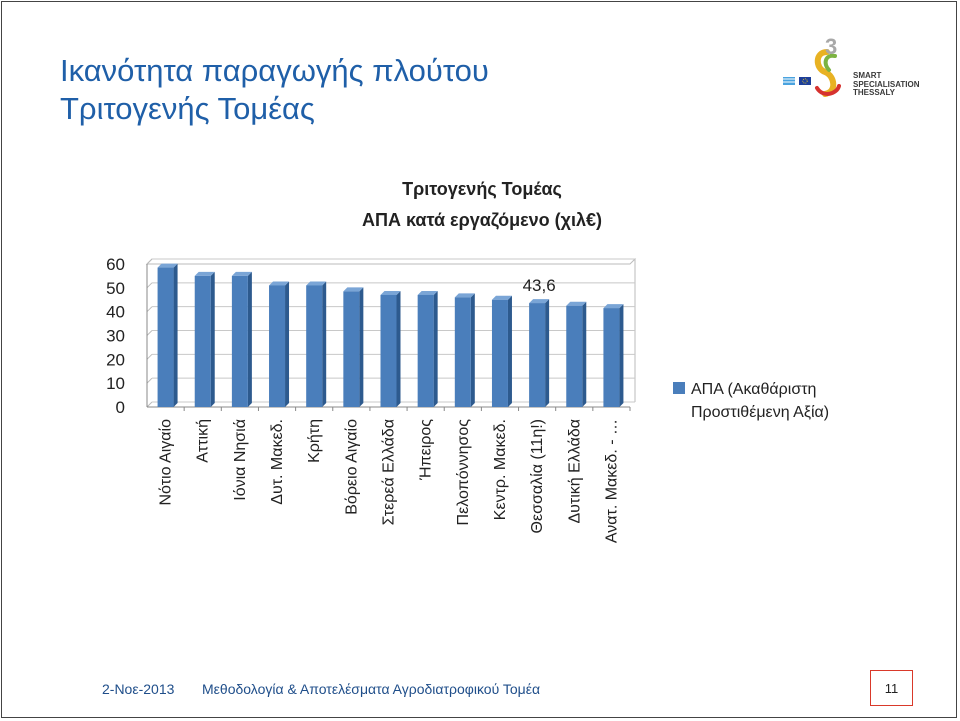 This screenshot has height=721, width=960. What do you see at coordinates (760, 412) in the screenshot?
I see `legend-label-line-2: Προστιθέμενη Αξία)` at bounding box center [760, 412].